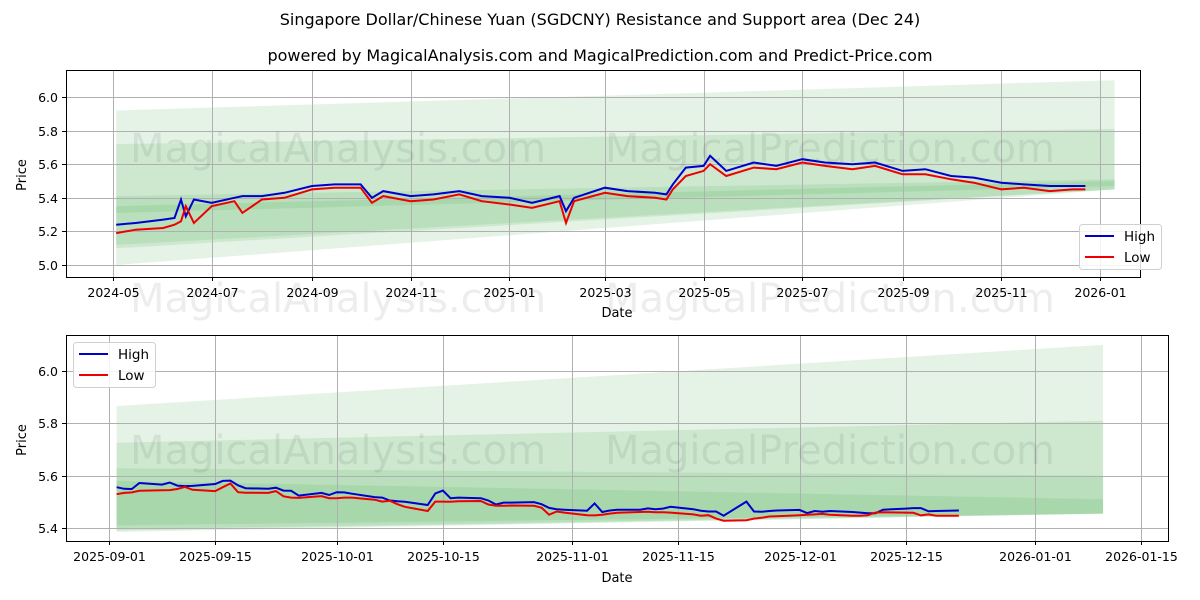 The height and width of the screenshot is (600, 1200). Describe the element at coordinates (133, 355) in the screenshot. I see `legend-high-label-2: High` at that location.